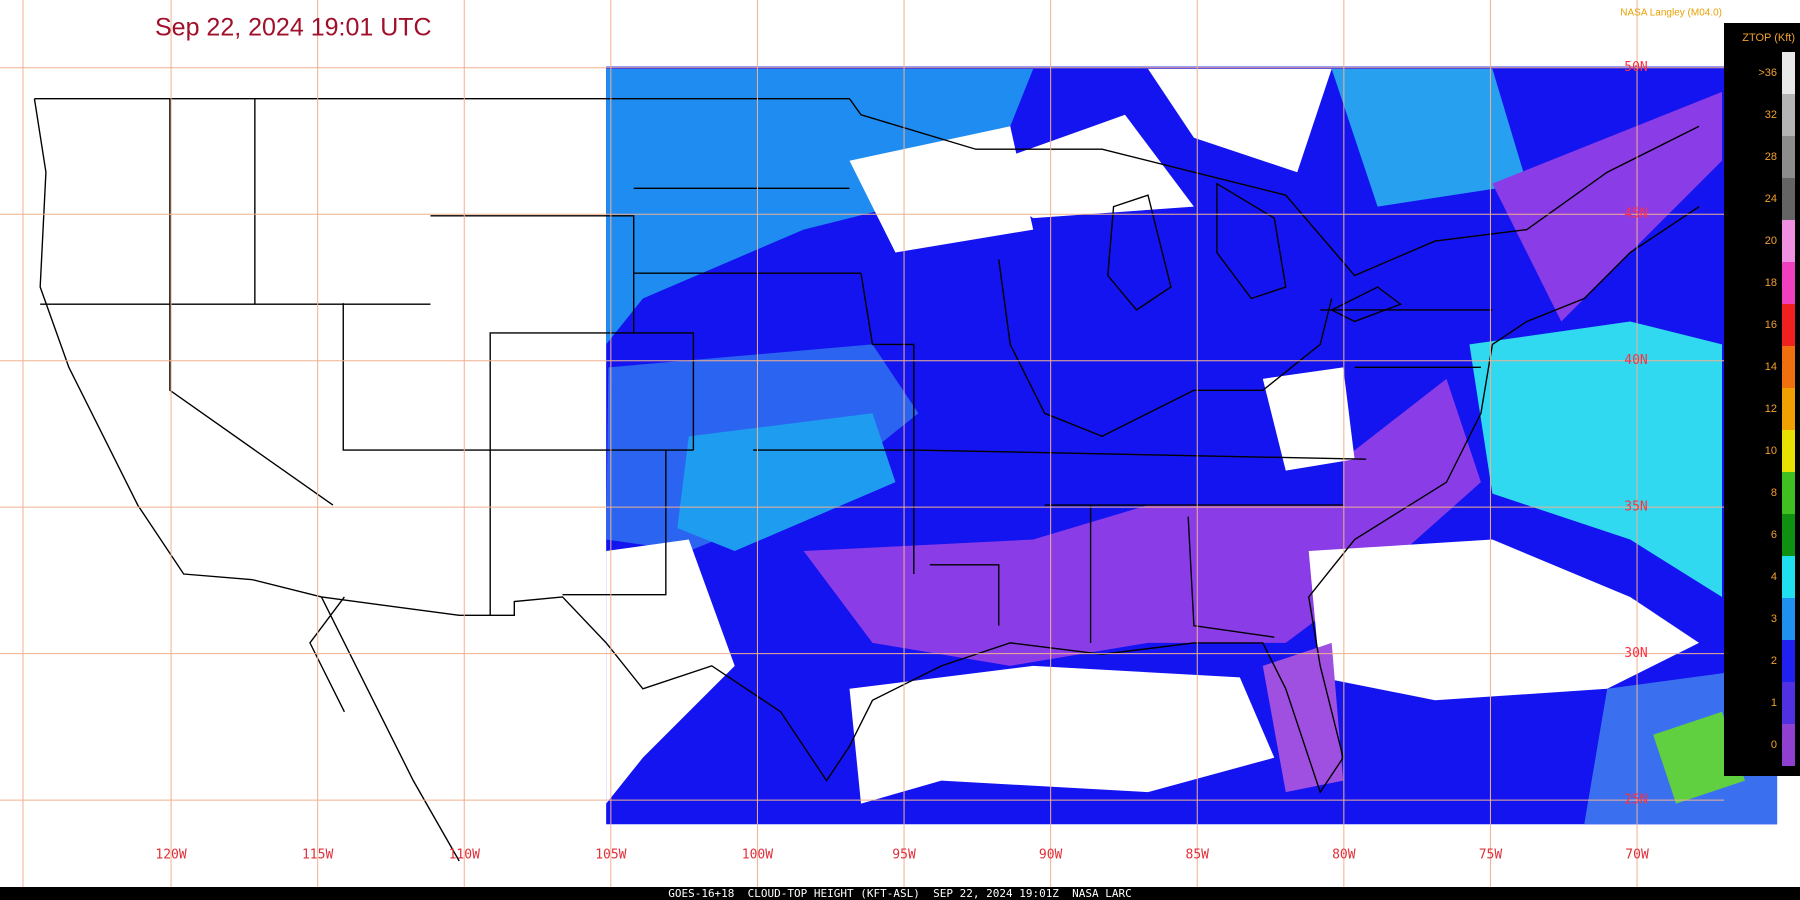  What do you see at coordinates (1635, 360) in the screenshot?
I see `latitude-label: 40N` at bounding box center [1635, 360].